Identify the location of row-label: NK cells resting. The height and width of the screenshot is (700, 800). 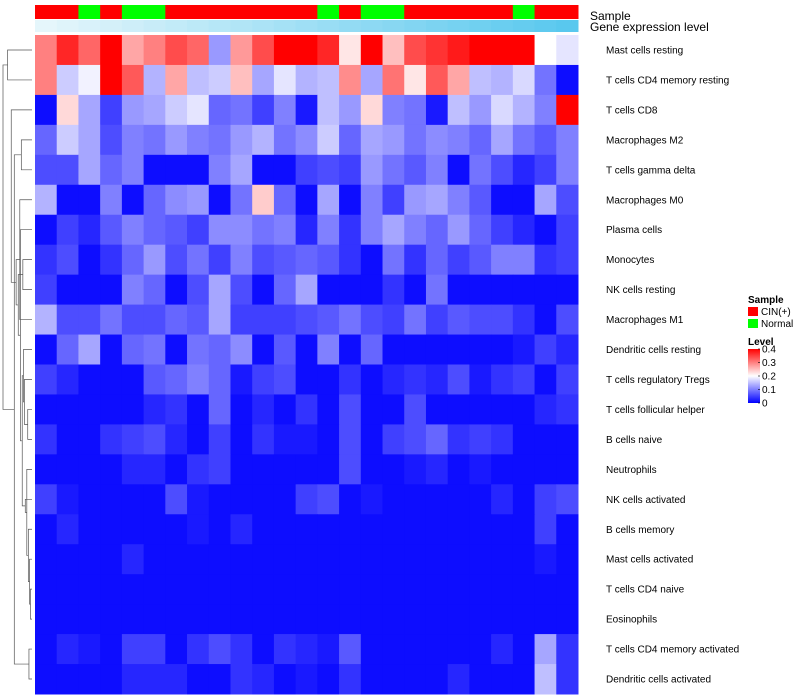
(640, 290).